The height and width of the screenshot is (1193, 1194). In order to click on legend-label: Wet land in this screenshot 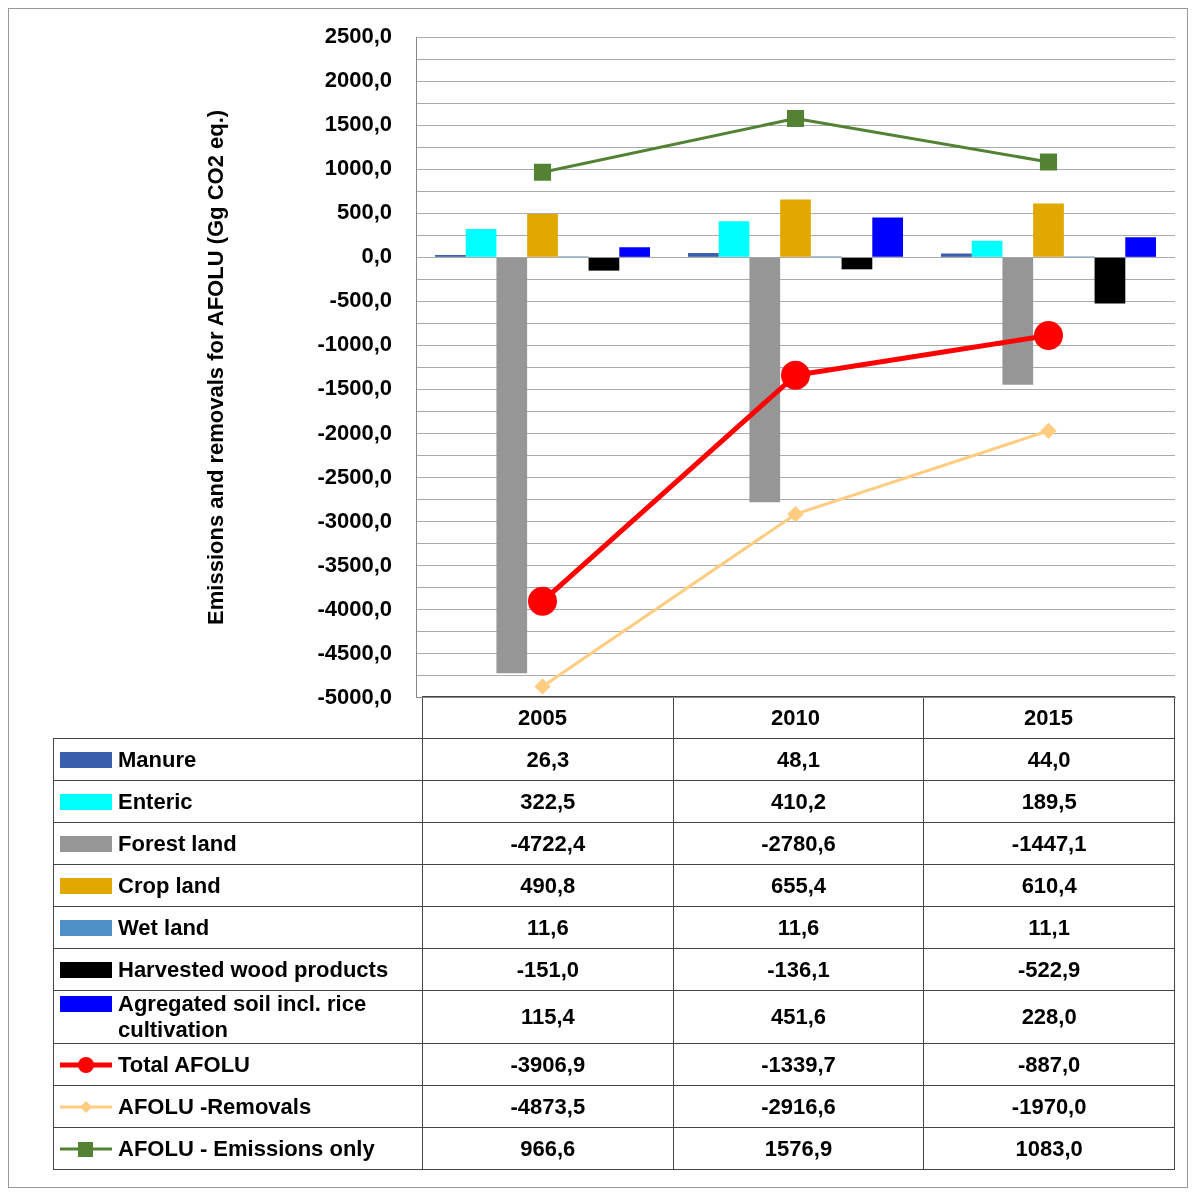, I will do `click(164, 927)`.